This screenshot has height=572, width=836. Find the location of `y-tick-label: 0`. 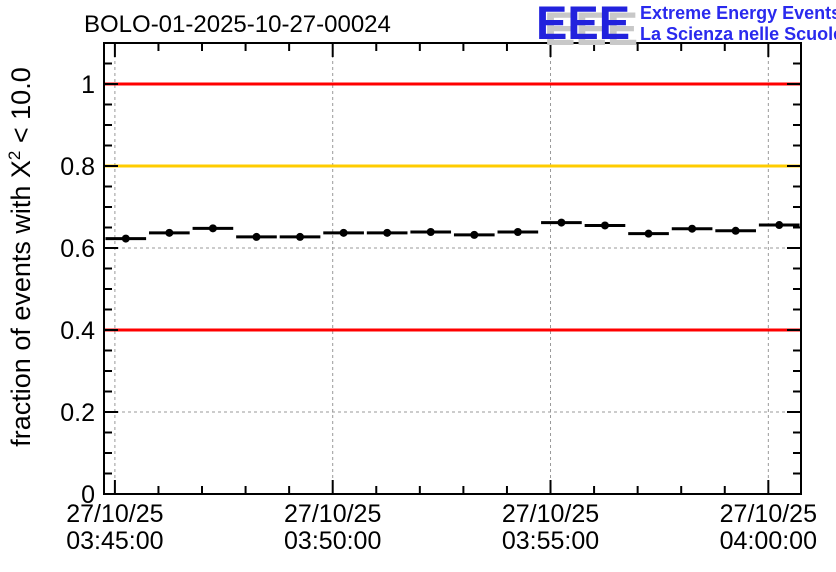

y-tick-label: 0 is located at coordinates (88, 495).